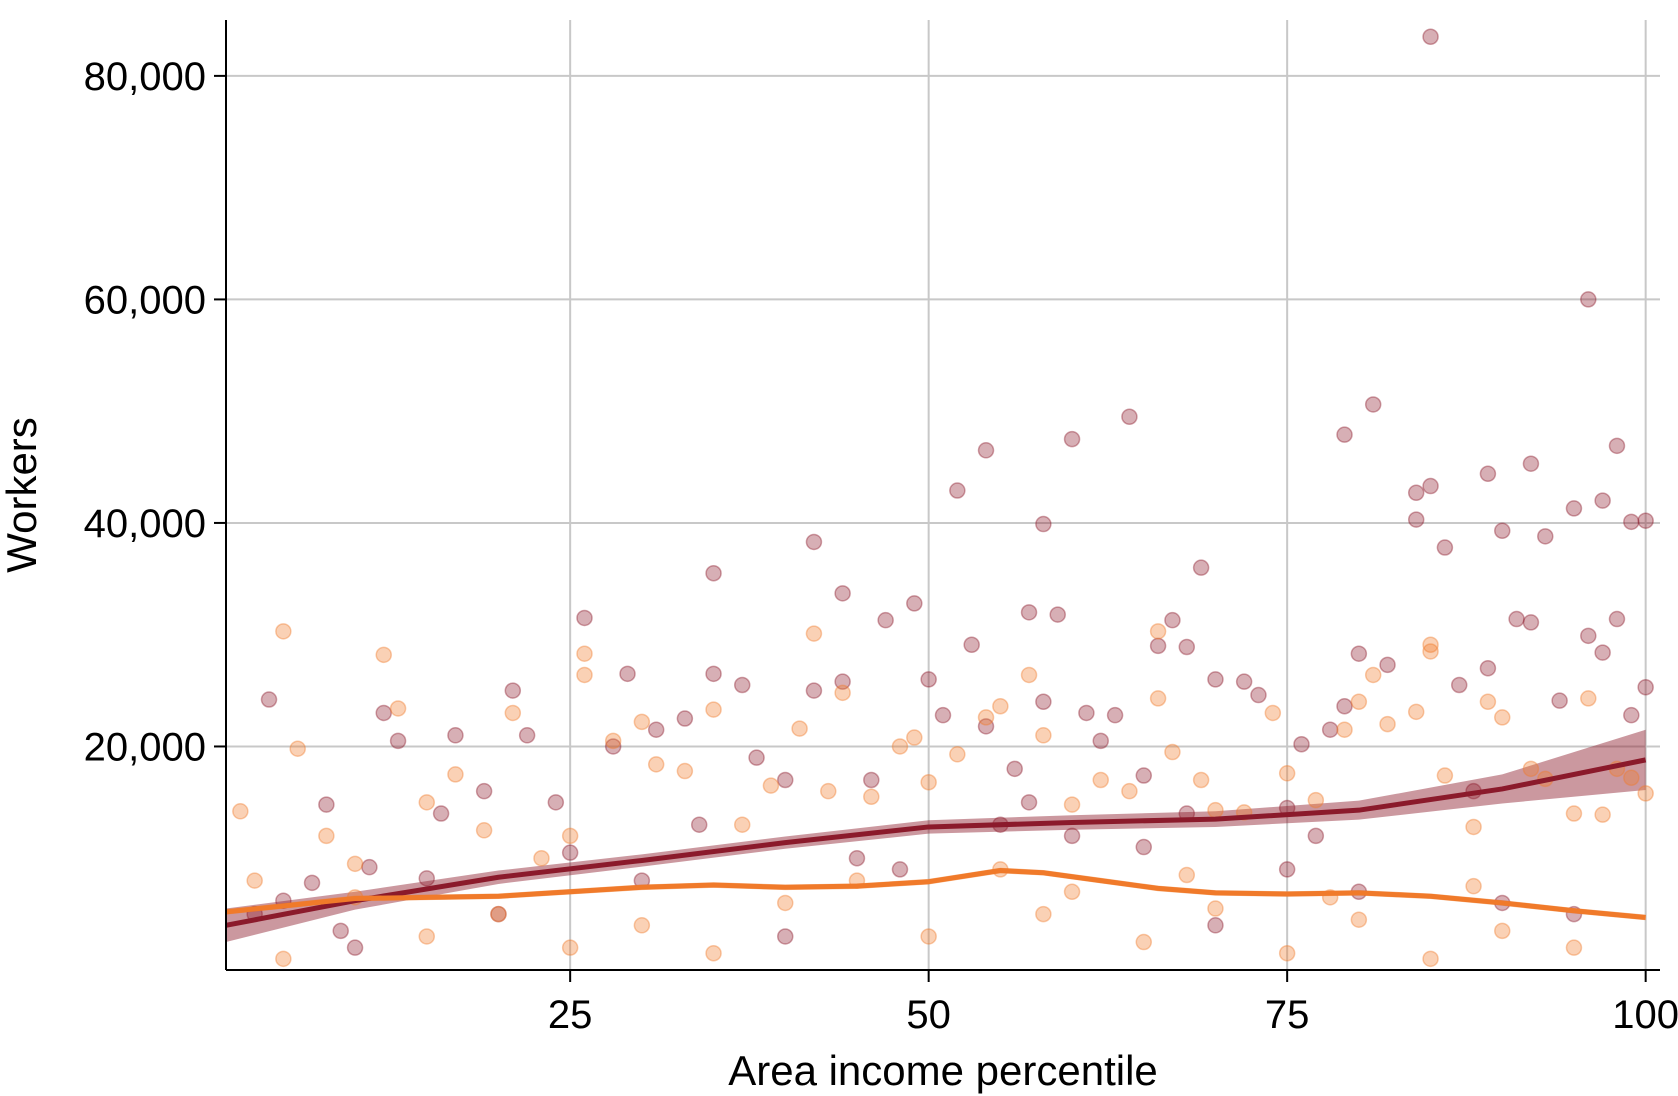 The width and height of the screenshot is (1678, 1096). Describe the element at coordinates (943, 1070) in the screenshot. I see `x-axis-title: Area income percentile` at that location.